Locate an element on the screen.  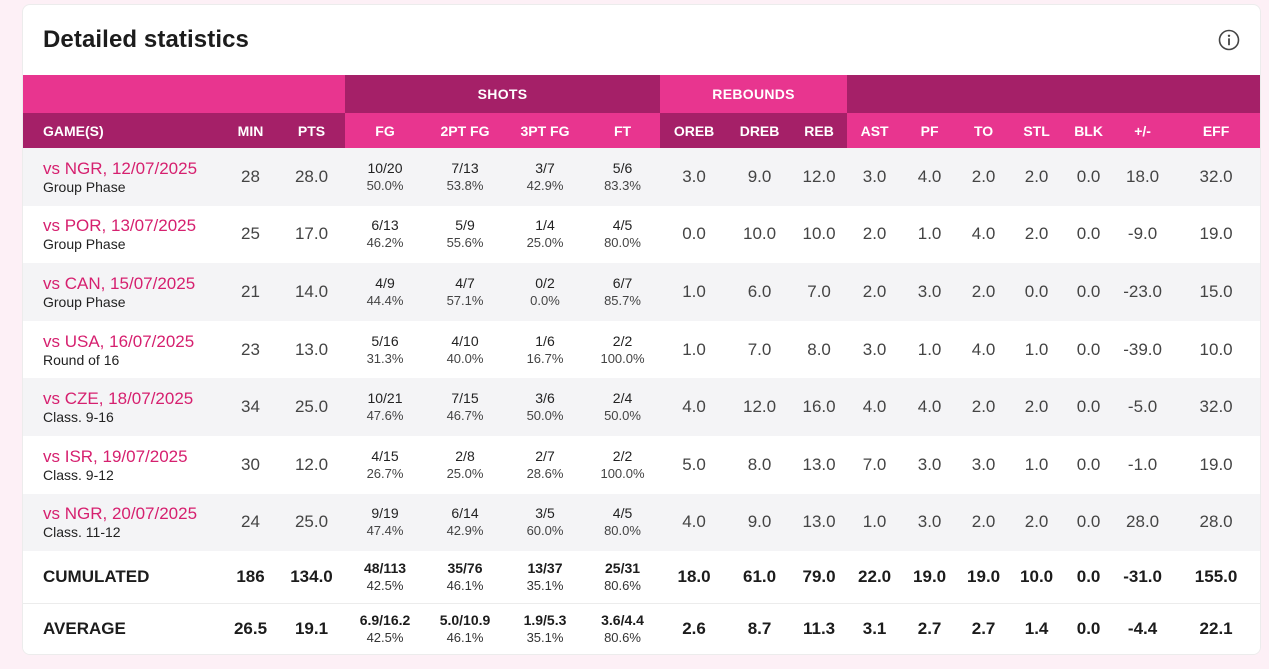
cell-3pt-fg: 1/4 25.0% is located at coordinates (545, 234).